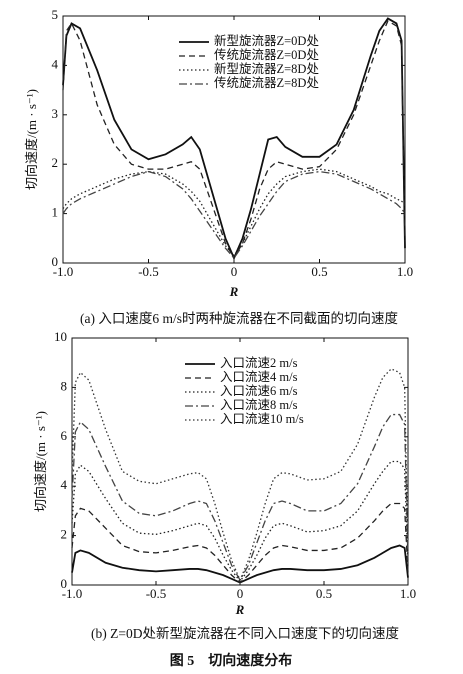 Image resolution: width=463 pixels, height=674 pixels. What do you see at coordinates (55, 14) in the screenshot?
I see `y-tick-label: 5` at bounding box center [55, 14].